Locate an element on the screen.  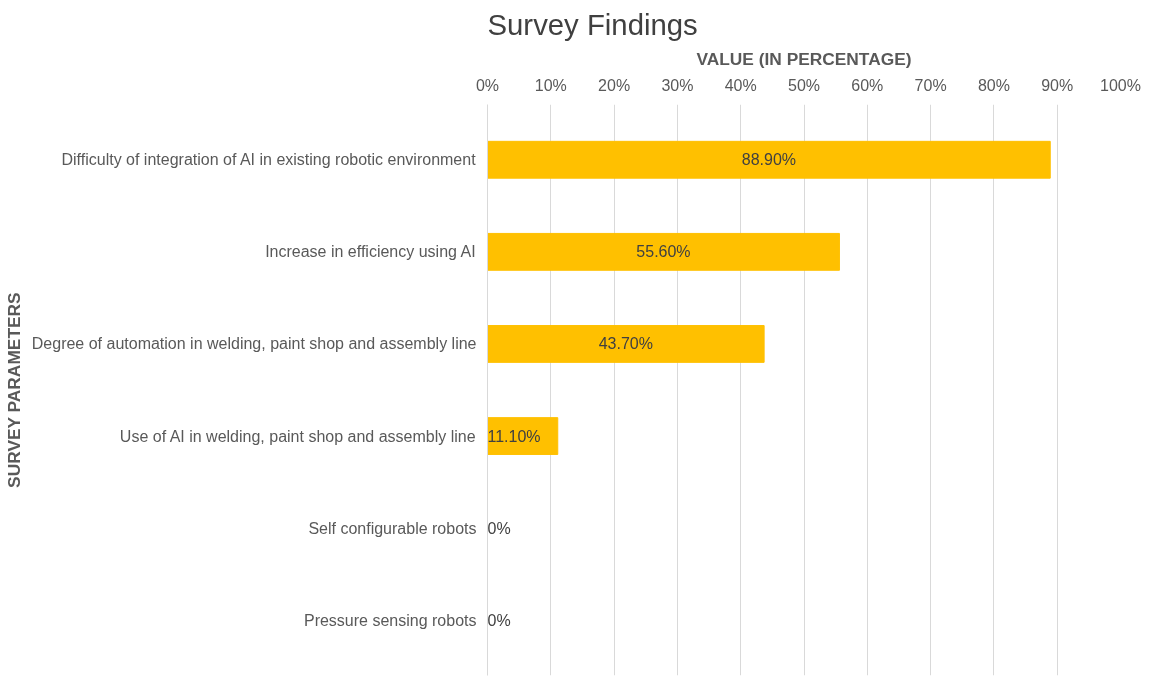
x-tick-label: 20% is located at coordinates (614, 85).